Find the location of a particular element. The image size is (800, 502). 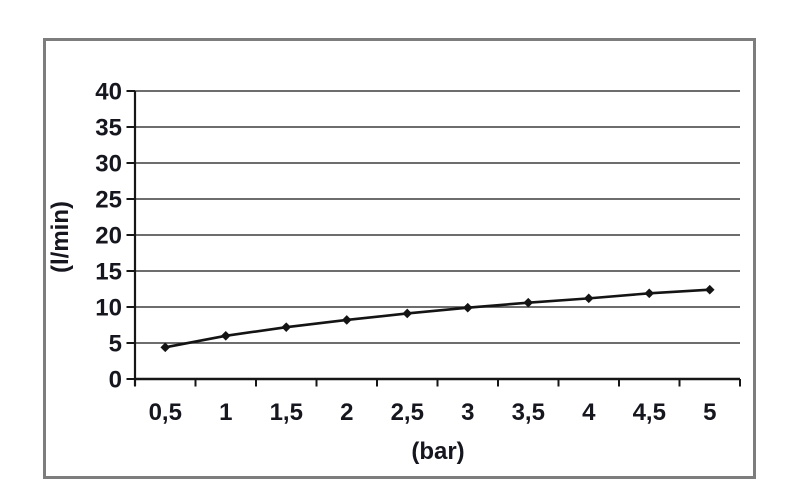

x-axis-title: (bar) is located at coordinates (437, 451).